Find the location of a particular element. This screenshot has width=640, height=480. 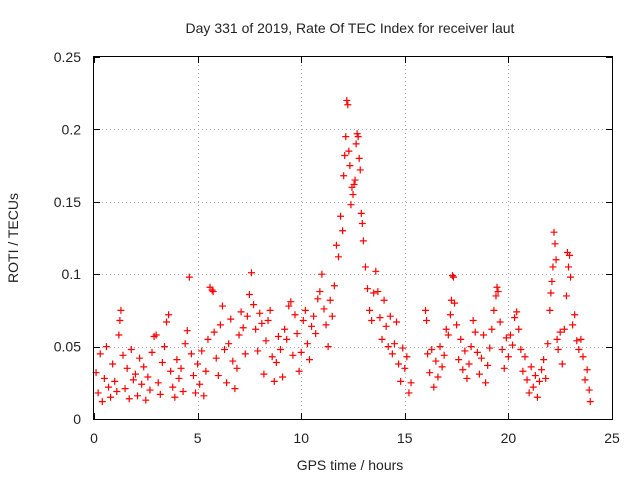

y-tick-label: 0 is located at coordinates (77, 419).